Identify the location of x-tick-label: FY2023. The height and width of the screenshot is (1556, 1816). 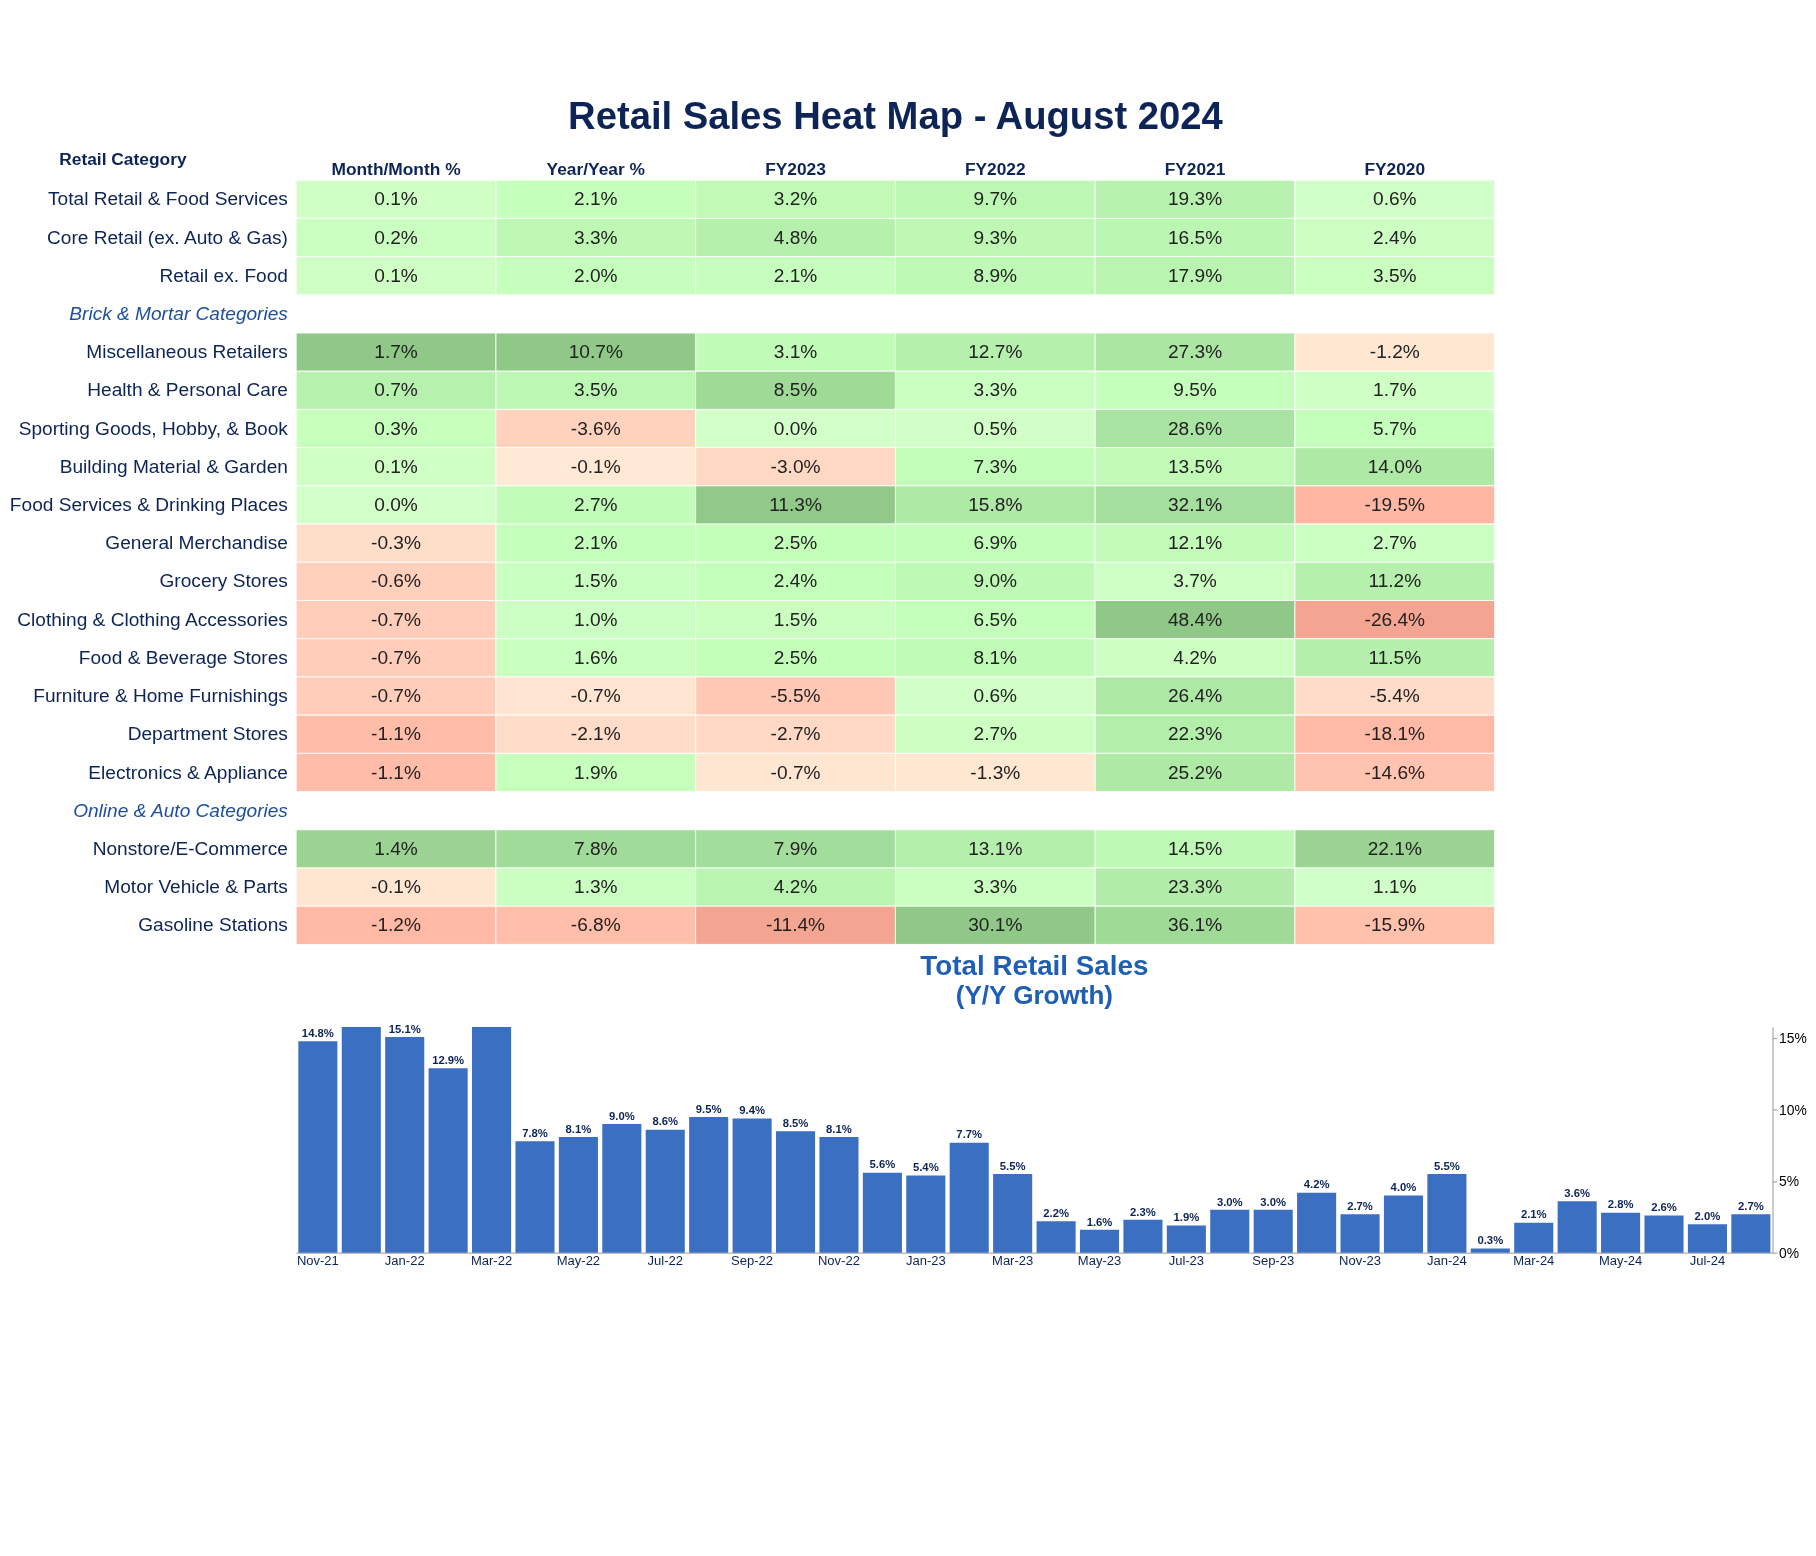
(796, 169).